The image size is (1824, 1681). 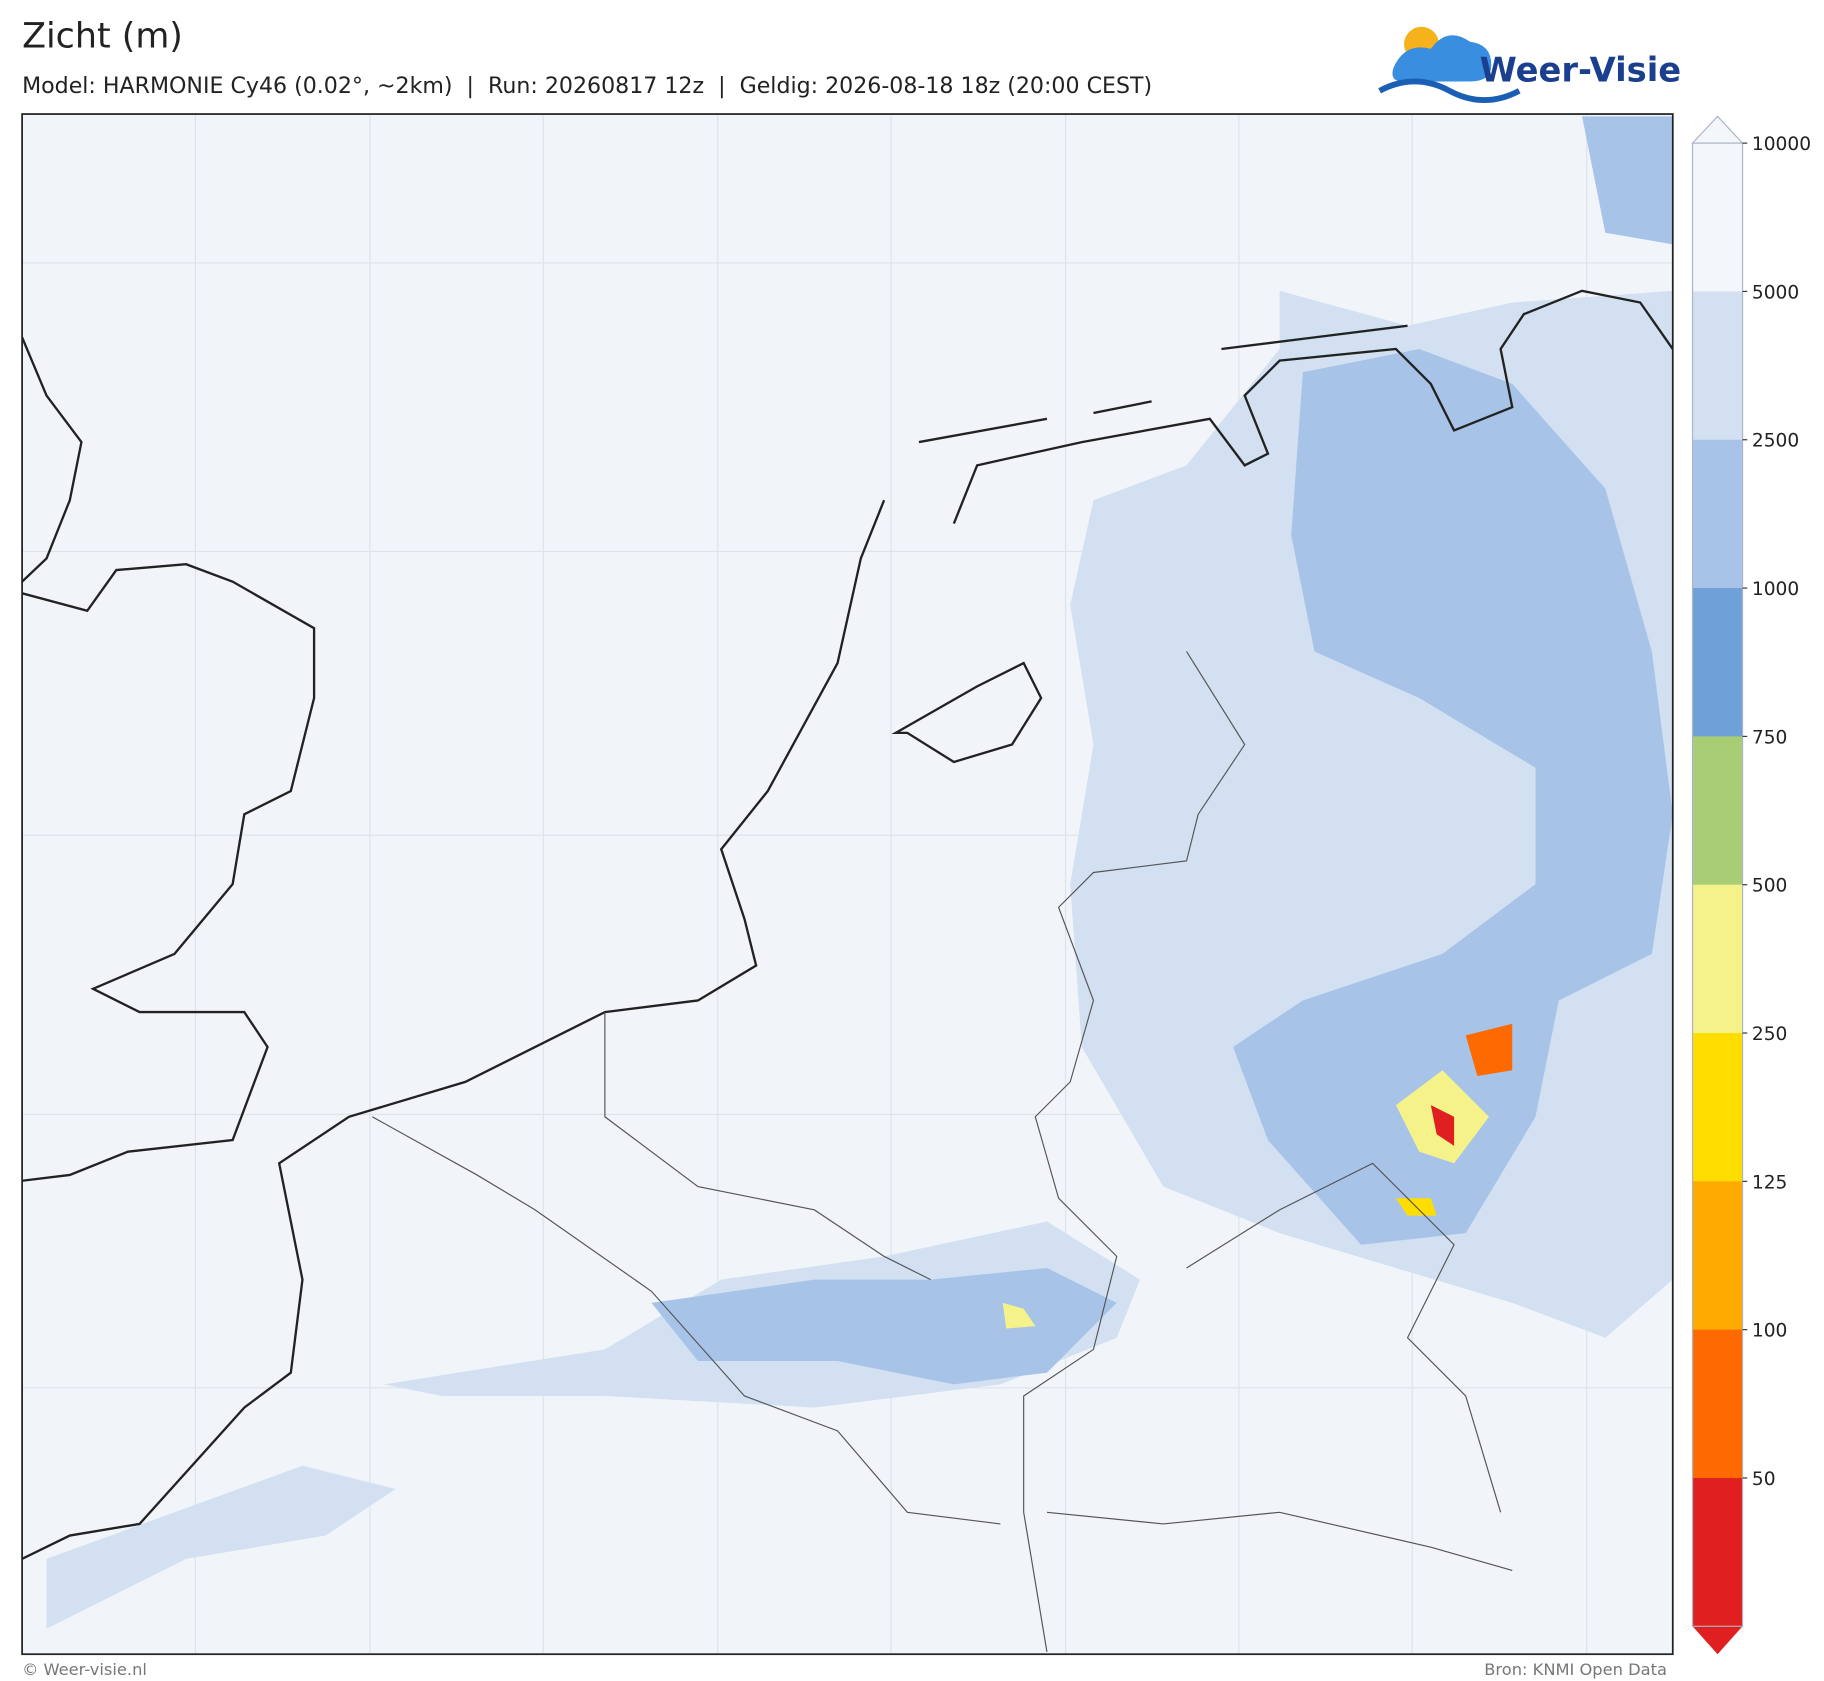 I want to click on colorbar-extend-under, so click(x=1717, y=1640).